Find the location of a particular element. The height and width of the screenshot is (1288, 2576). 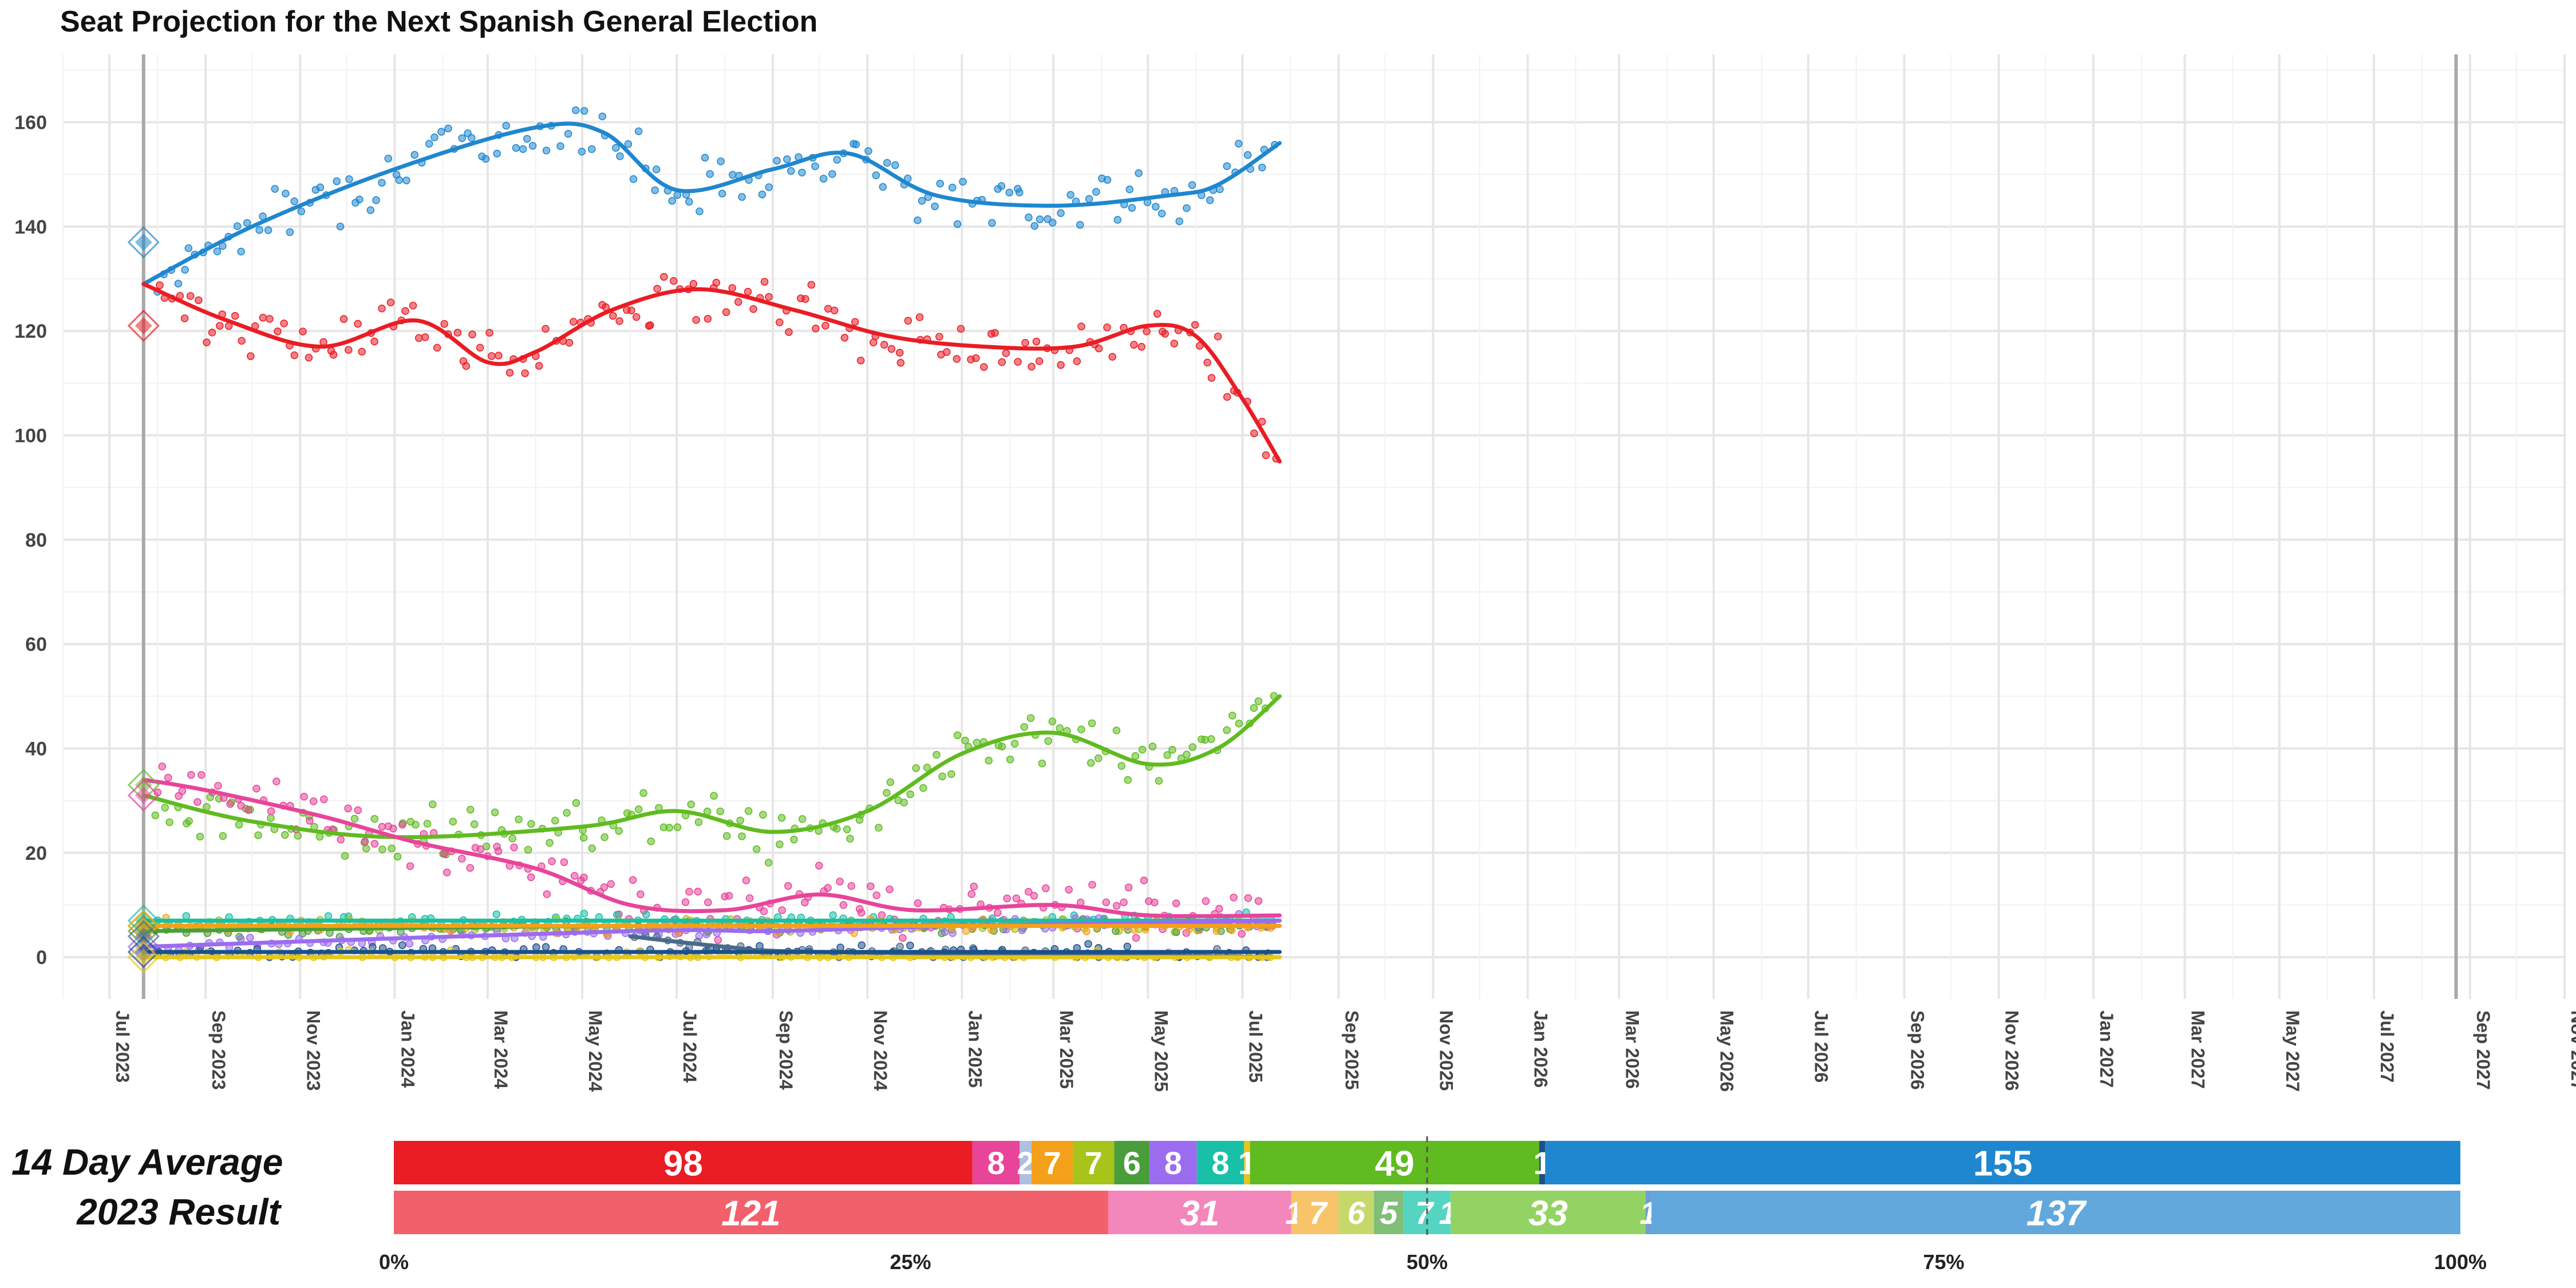

x-tick-label: Sep 2026 is located at coordinates (1917, 1050).